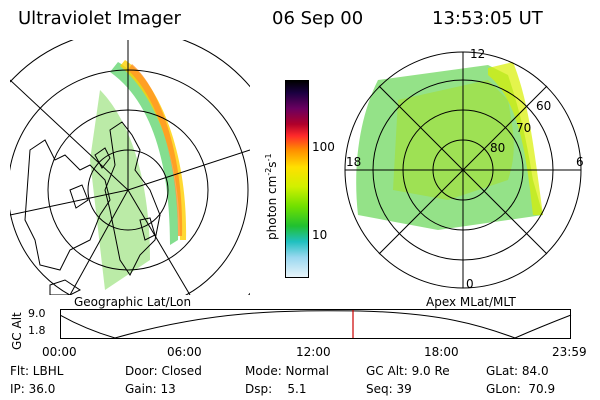 The width and height of the screenshot is (600, 400). I want to click on colorbar-tick-100: 100, so click(323, 147).